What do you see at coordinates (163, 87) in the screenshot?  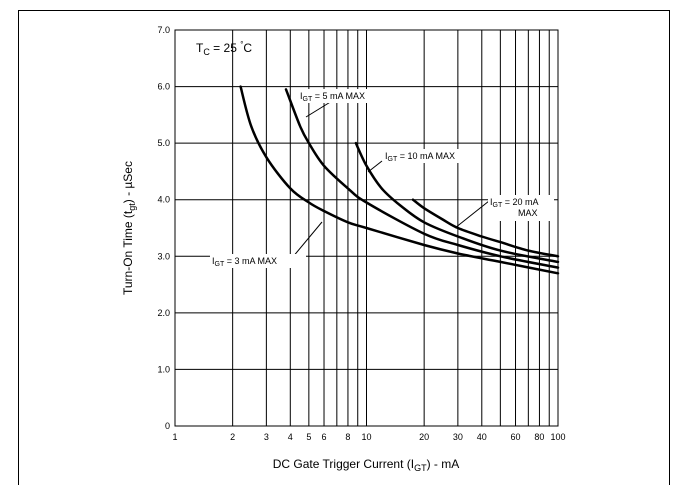 I see `y-tick-label: 6.0` at bounding box center [163, 87].